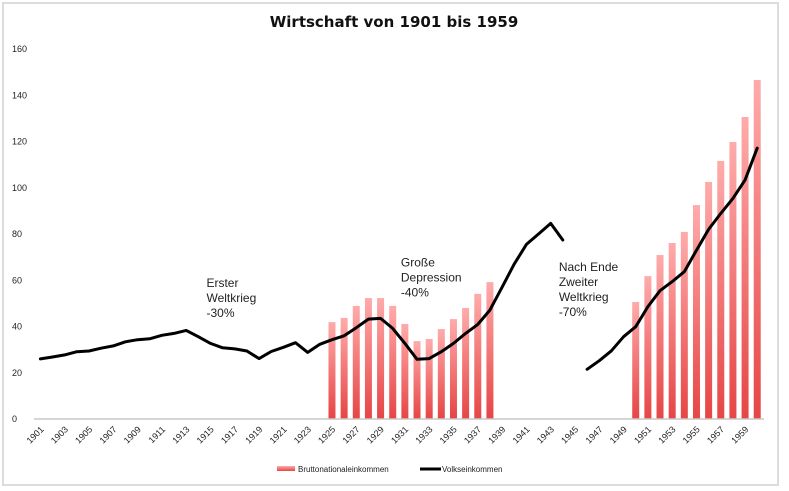  I want to click on x-tick-label: 1951, so click(642, 434).